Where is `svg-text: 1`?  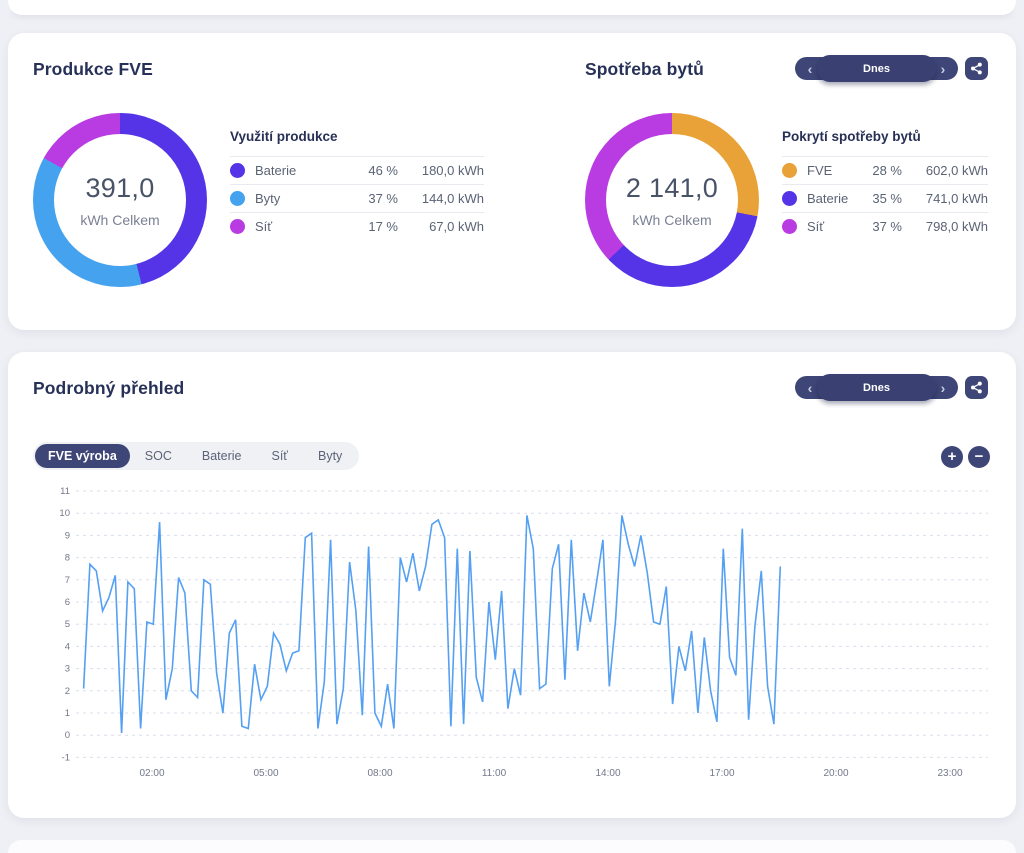 svg-text: 1 is located at coordinates (67, 713).